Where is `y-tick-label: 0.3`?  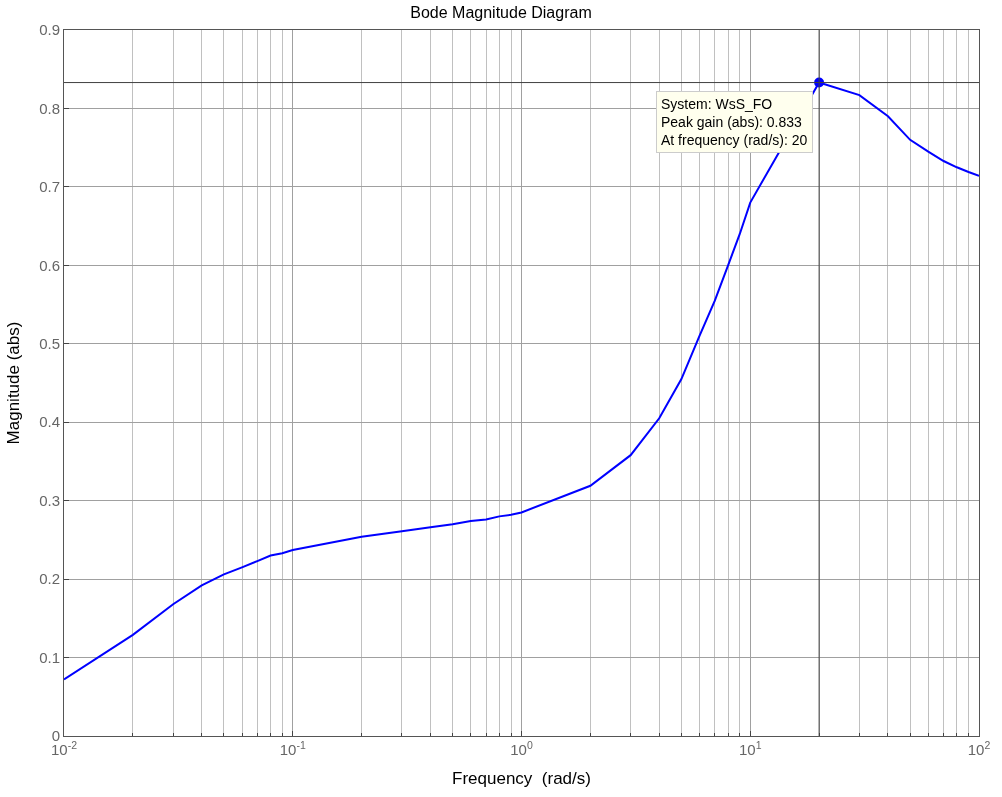
y-tick-label: 0.3 is located at coordinates (49, 500).